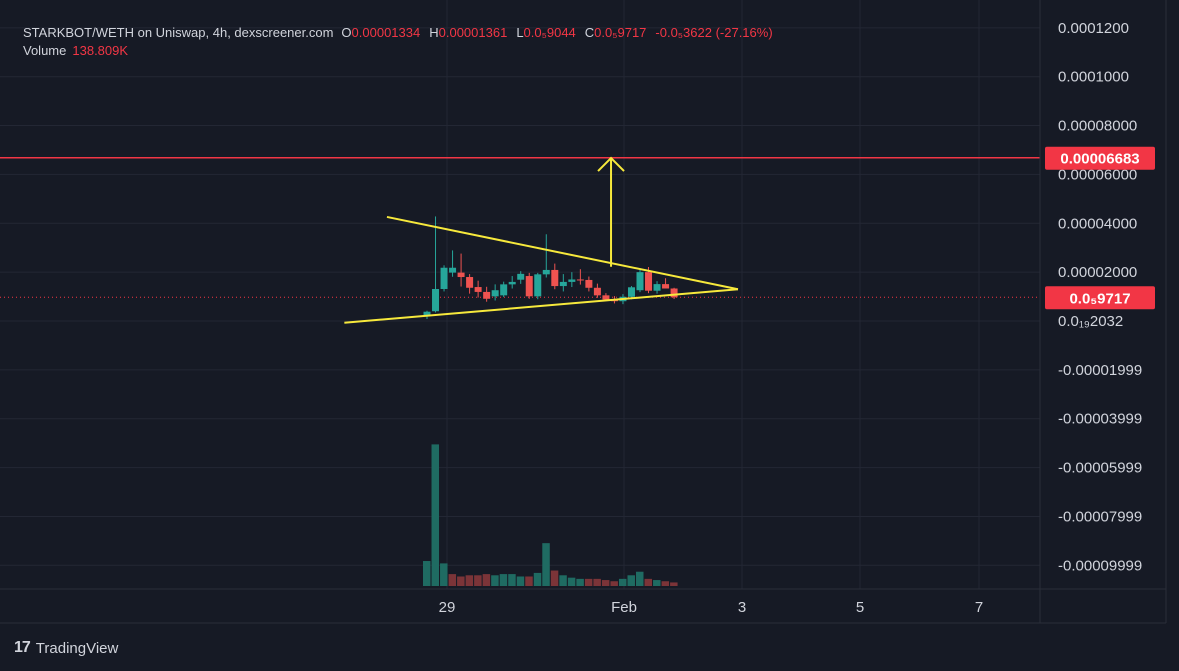 Image resolution: width=1179 pixels, height=671 pixels. Describe the element at coordinates (1097, 272) in the screenshot. I see `y-tick-label: 0.00002000` at that location.